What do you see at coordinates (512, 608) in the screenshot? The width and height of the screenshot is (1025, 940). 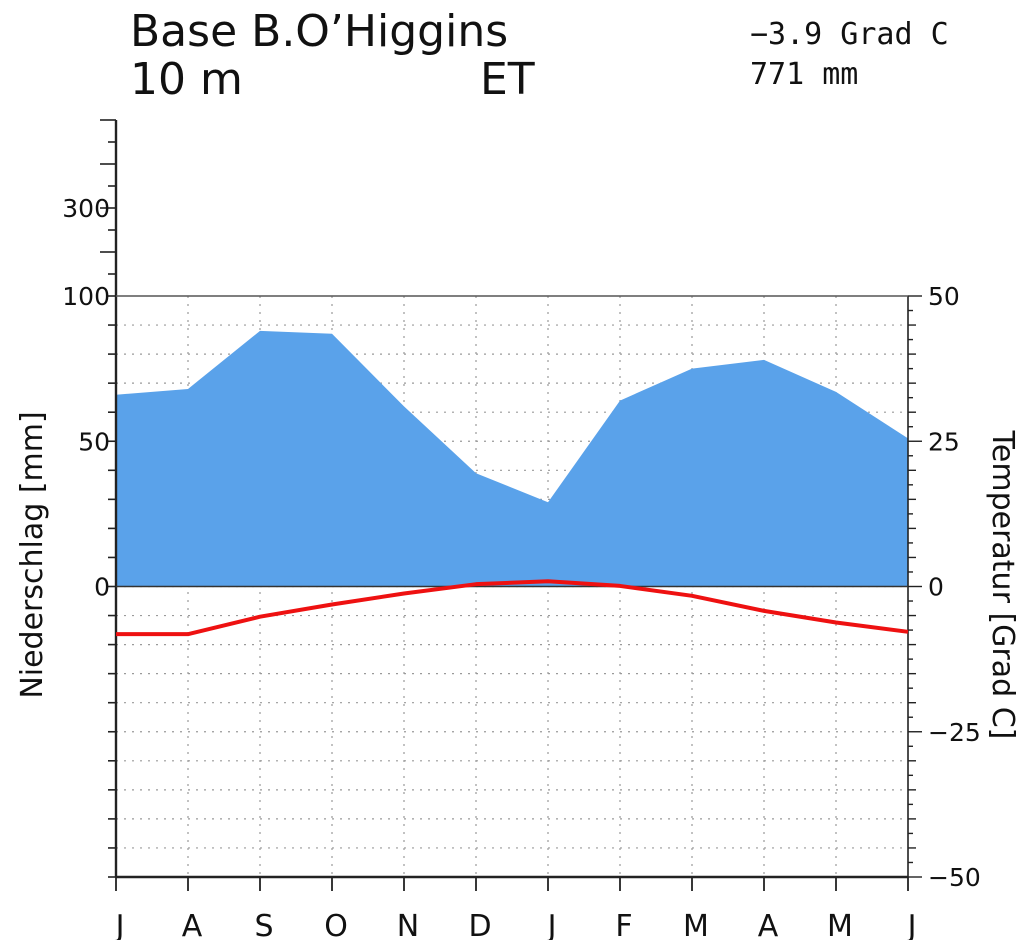 I see `temperature-line` at bounding box center [512, 608].